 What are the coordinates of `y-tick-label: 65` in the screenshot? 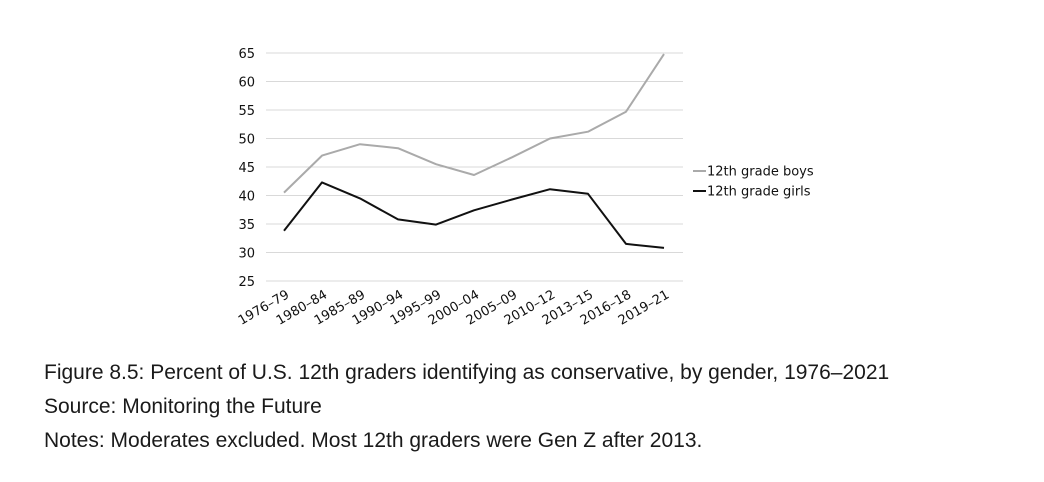 It's located at (246, 54).